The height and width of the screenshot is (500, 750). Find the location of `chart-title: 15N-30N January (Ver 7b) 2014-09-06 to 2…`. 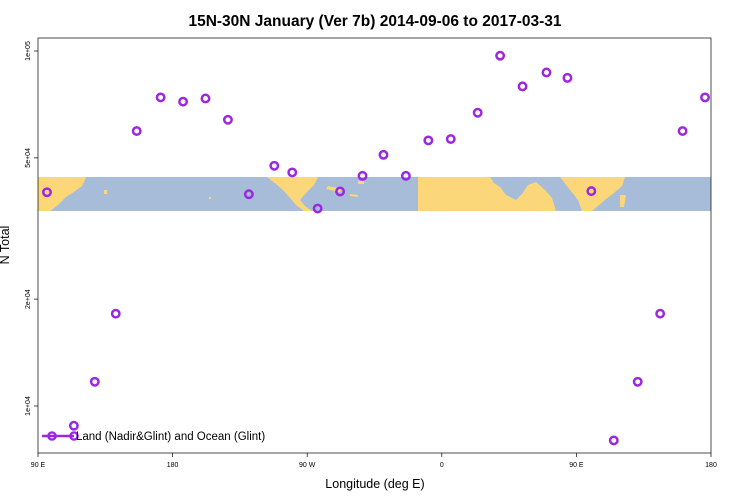

chart-title: 15N-30N January (Ver 7b) 2014-09-06 to 2… is located at coordinates (374, 21).